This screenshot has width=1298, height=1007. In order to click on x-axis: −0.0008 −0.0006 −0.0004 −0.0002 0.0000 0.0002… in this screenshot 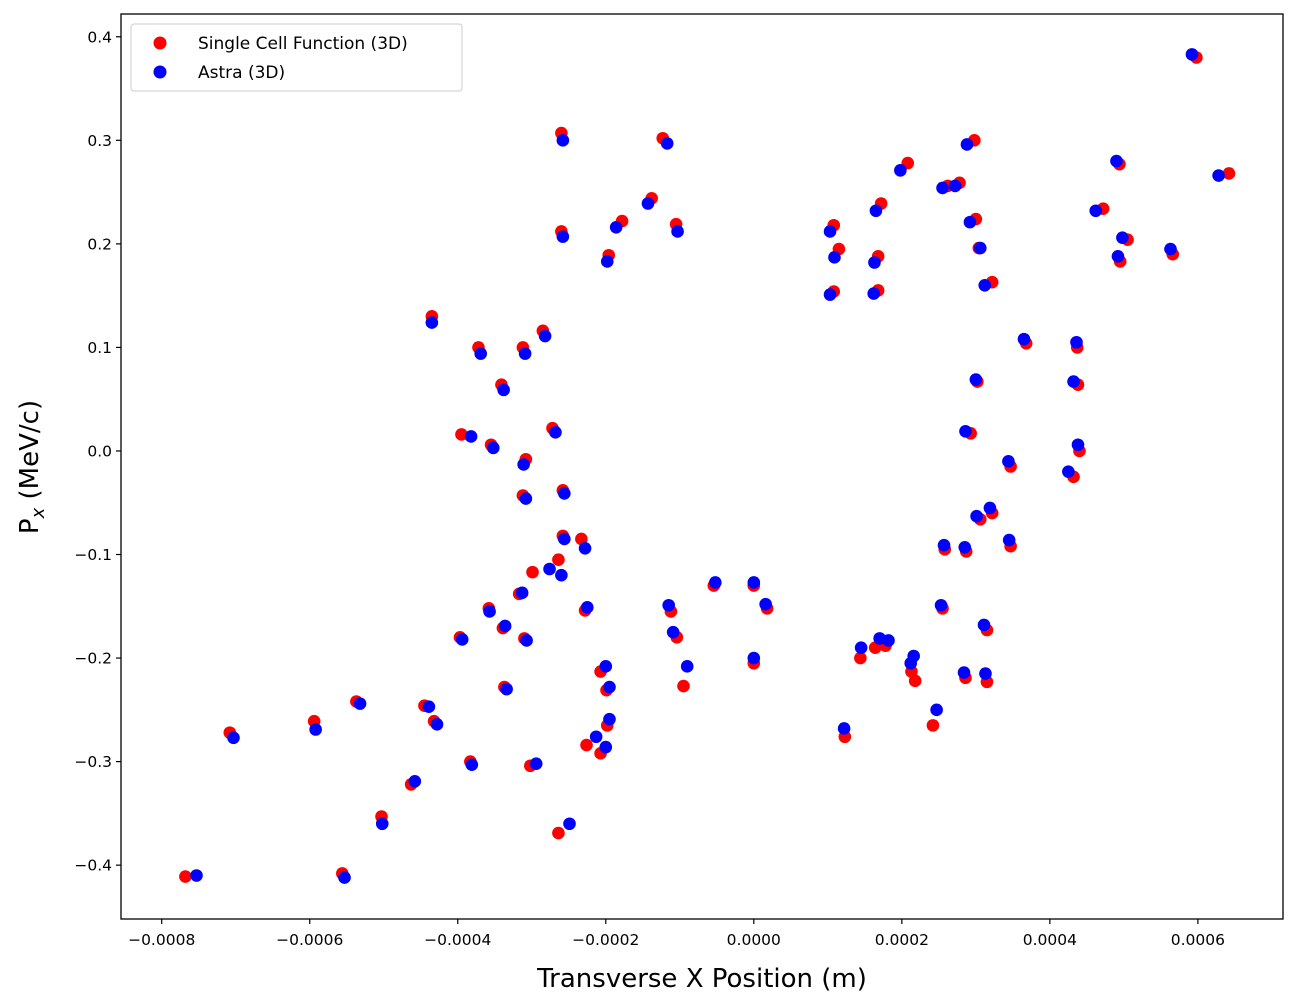, I will do `click(676, 934)`.